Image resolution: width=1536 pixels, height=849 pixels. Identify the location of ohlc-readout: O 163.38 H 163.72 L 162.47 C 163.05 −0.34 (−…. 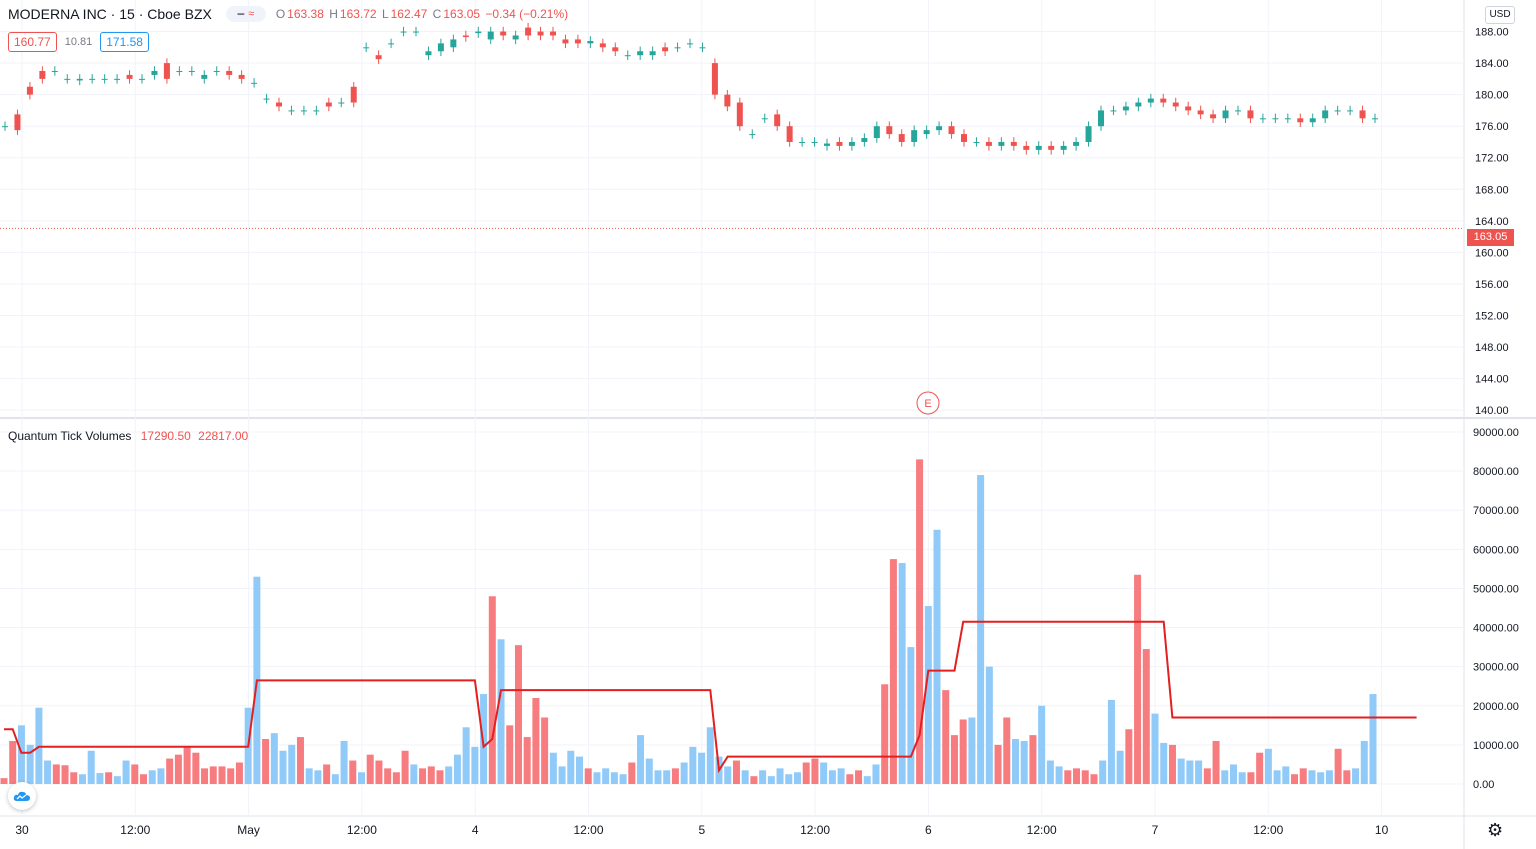
(422, 14).